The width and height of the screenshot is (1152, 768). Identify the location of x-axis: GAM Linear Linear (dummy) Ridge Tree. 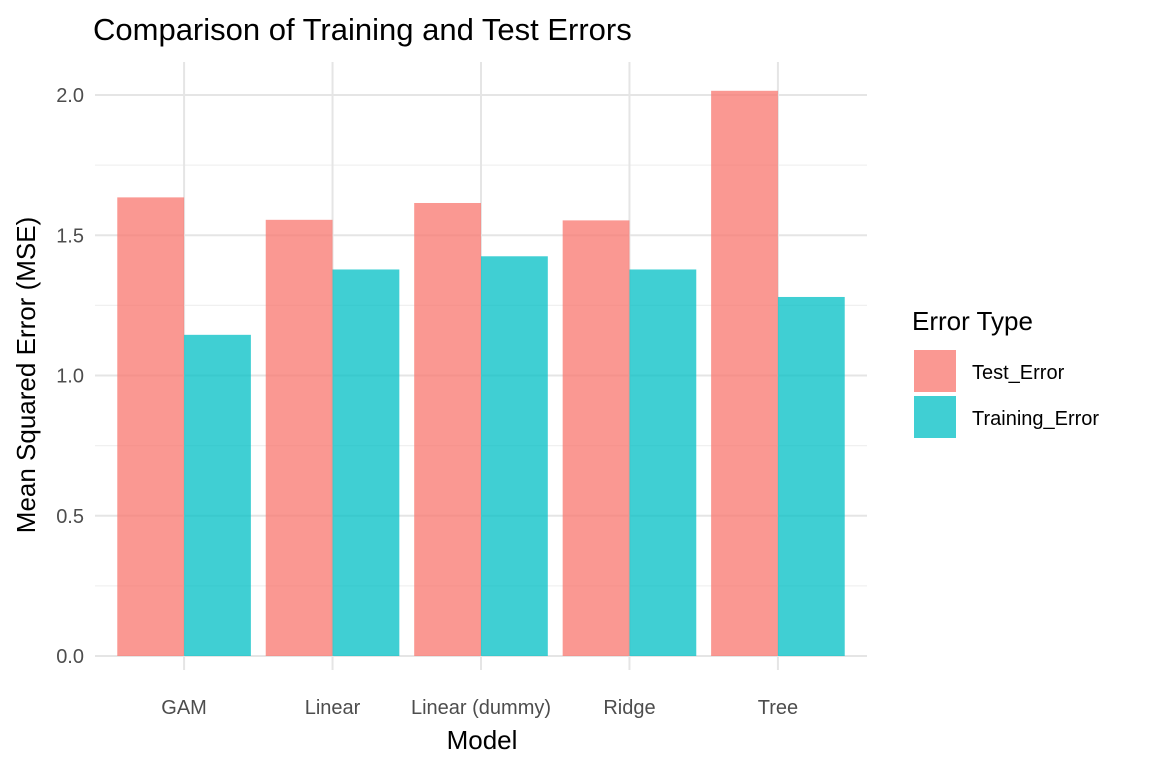
(479, 708).